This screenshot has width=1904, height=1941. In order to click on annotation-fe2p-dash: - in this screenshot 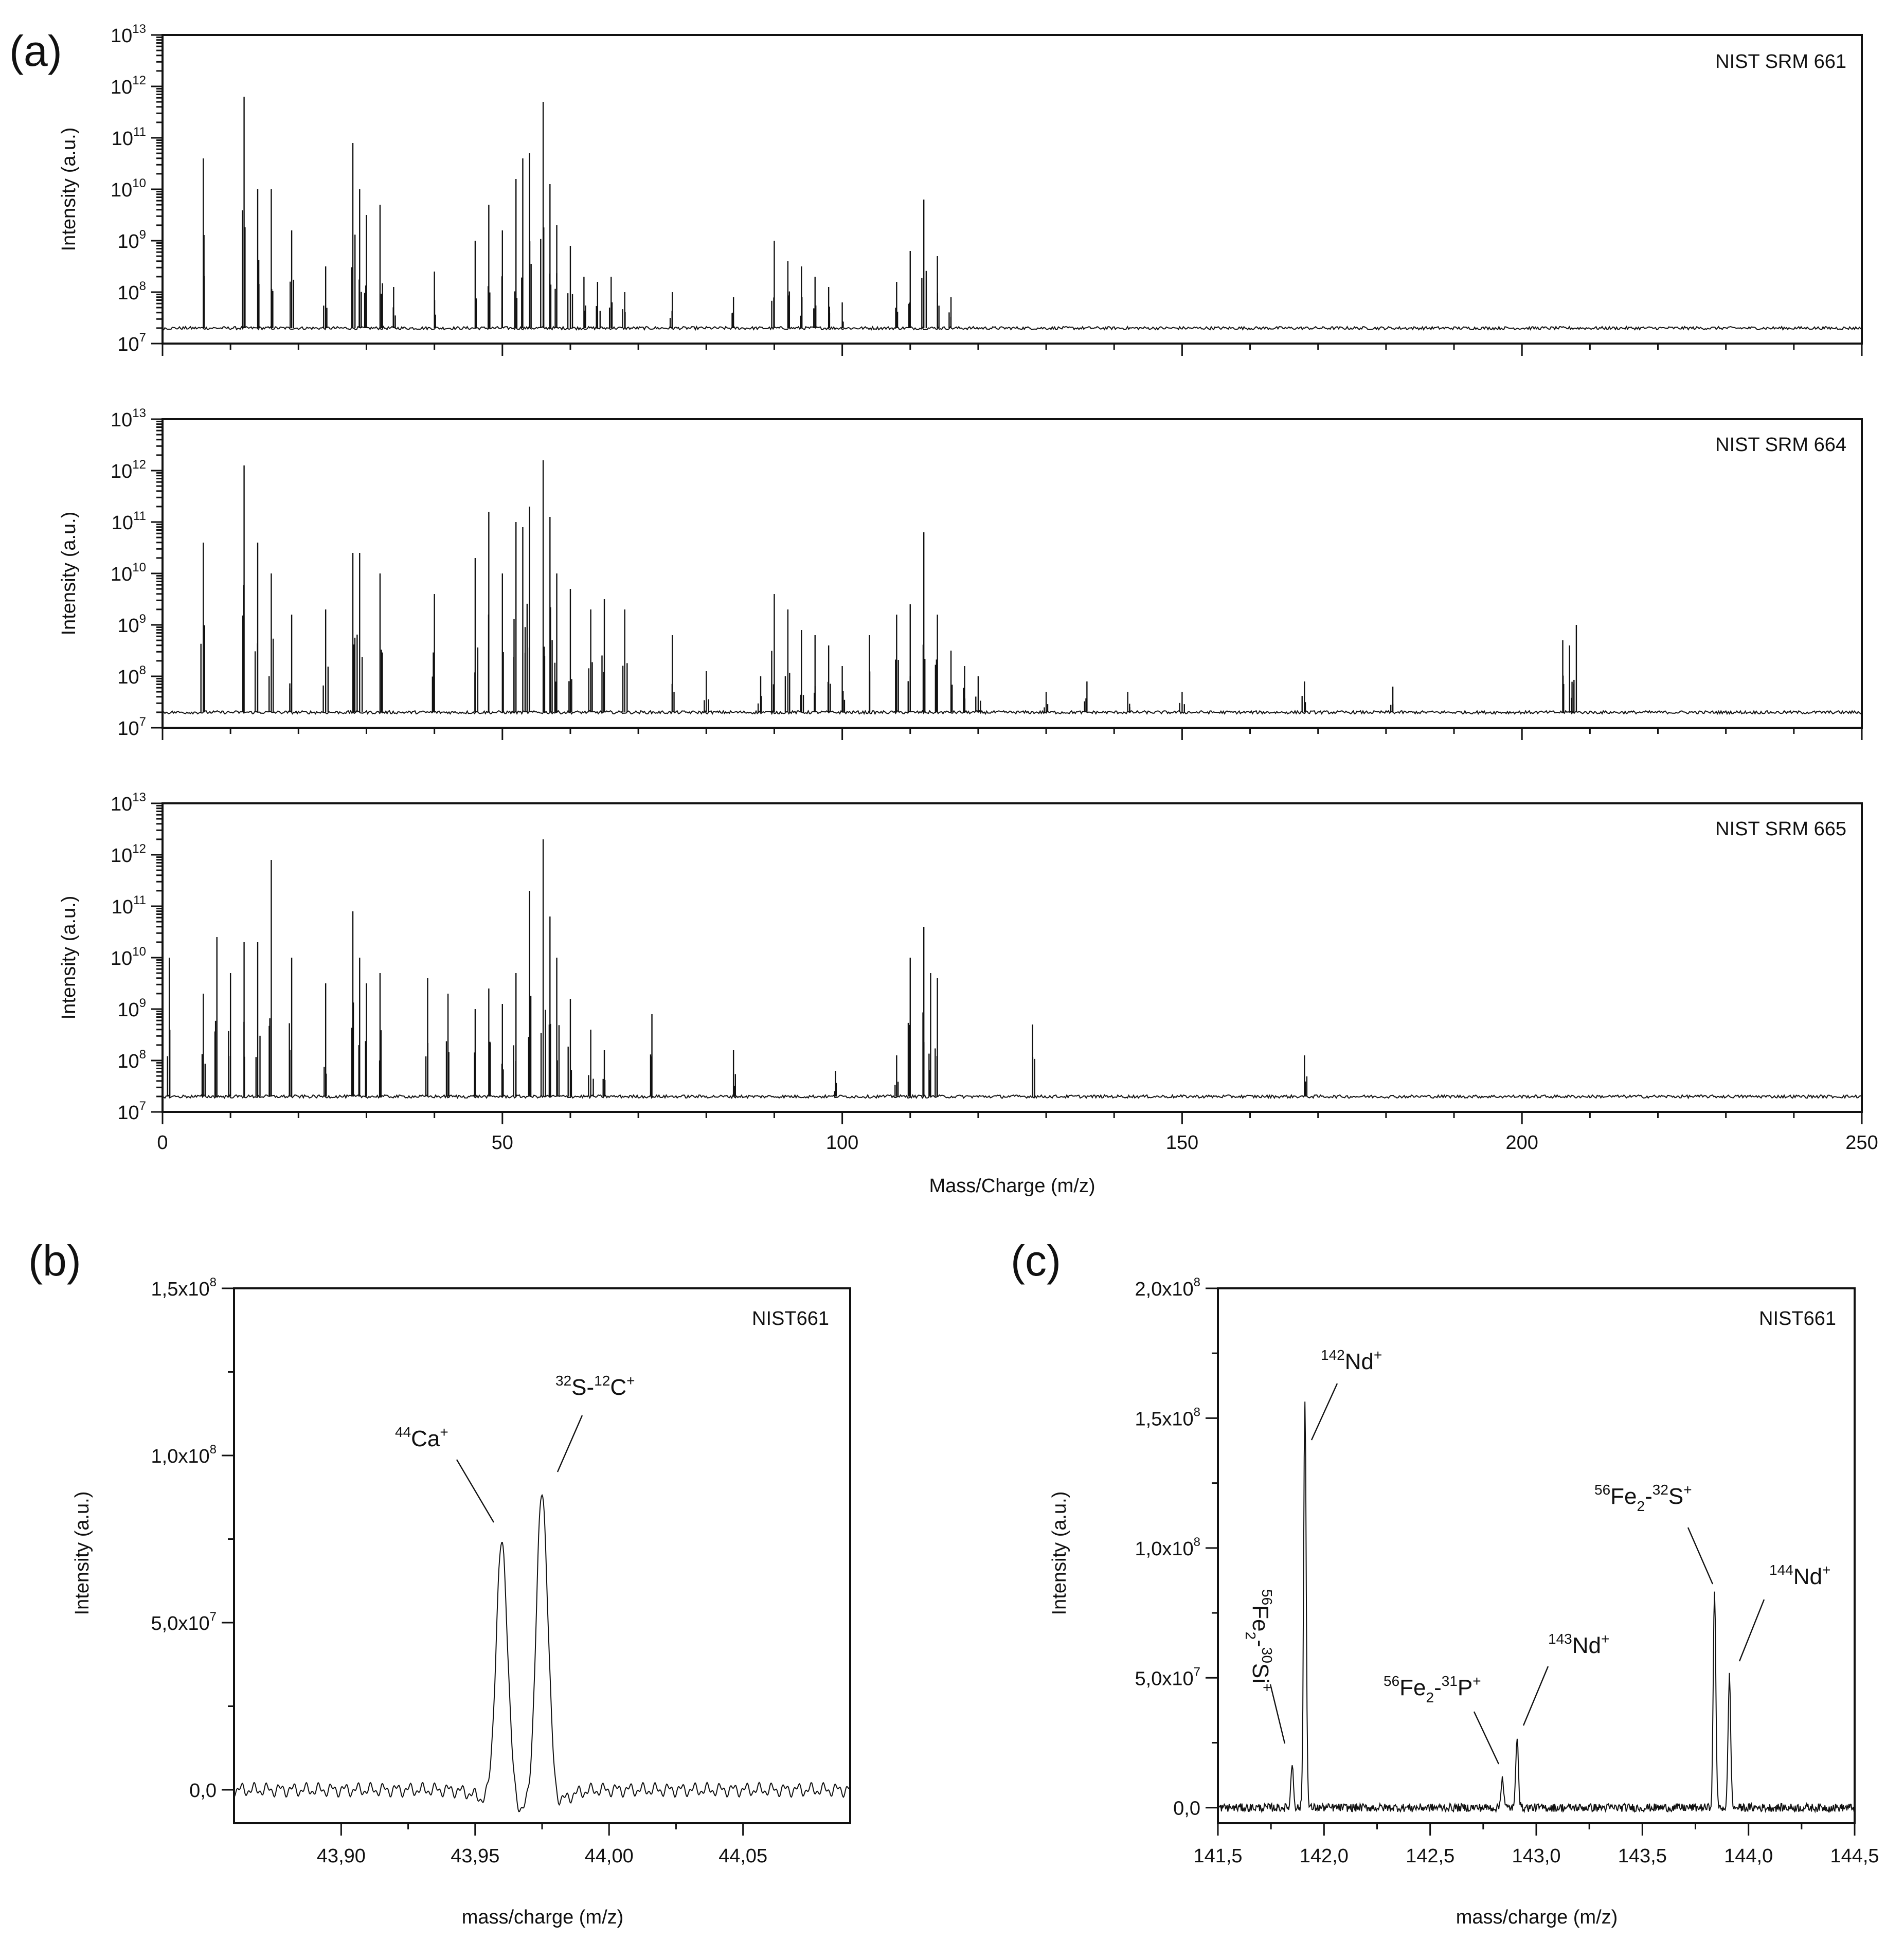, I will do `click(1438, 1688)`.